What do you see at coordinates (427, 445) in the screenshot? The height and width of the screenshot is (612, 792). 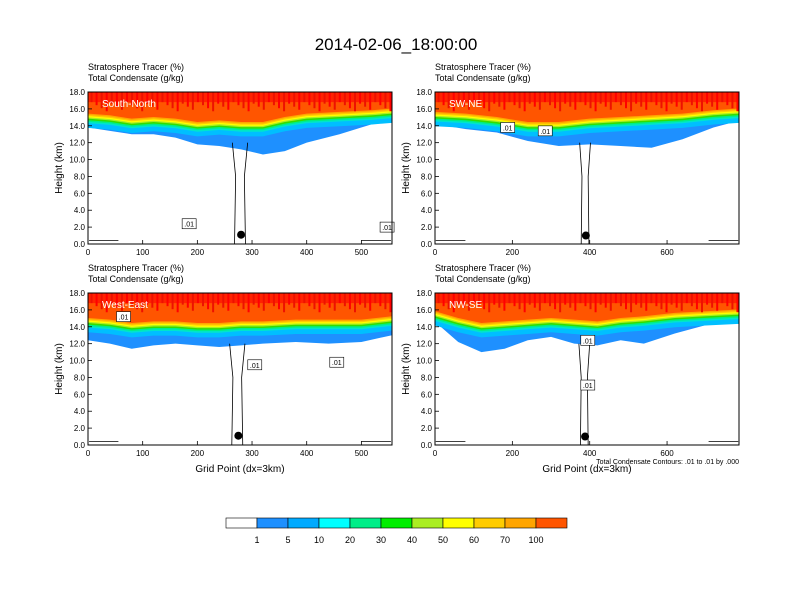 I see `y-tick-label: 0.0` at bounding box center [427, 445].